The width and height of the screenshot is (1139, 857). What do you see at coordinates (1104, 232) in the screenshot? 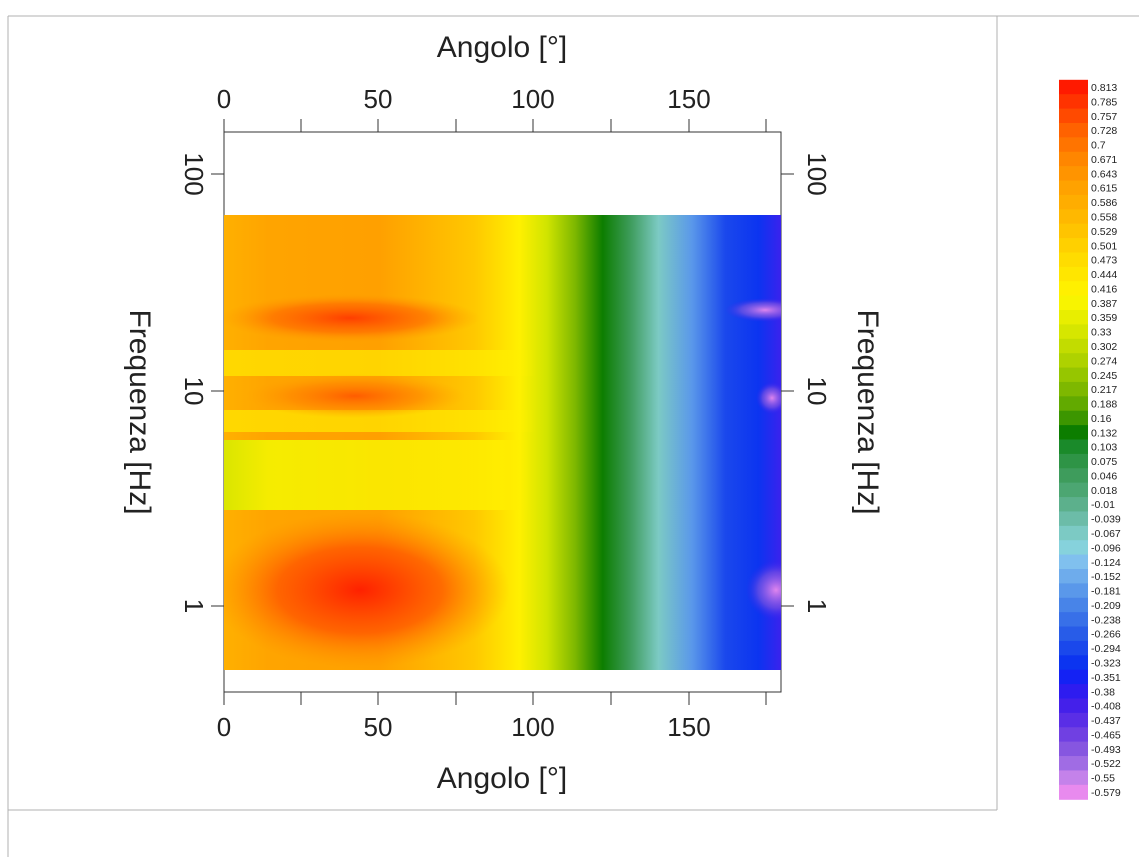
I see `colorbar-label: 0.529` at bounding box center [1104, 232].